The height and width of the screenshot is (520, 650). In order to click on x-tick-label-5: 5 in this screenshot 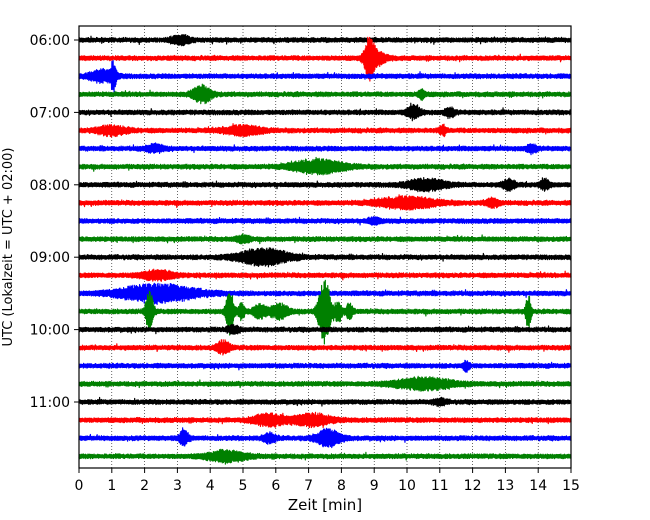, I will do `click(243, 486)`.